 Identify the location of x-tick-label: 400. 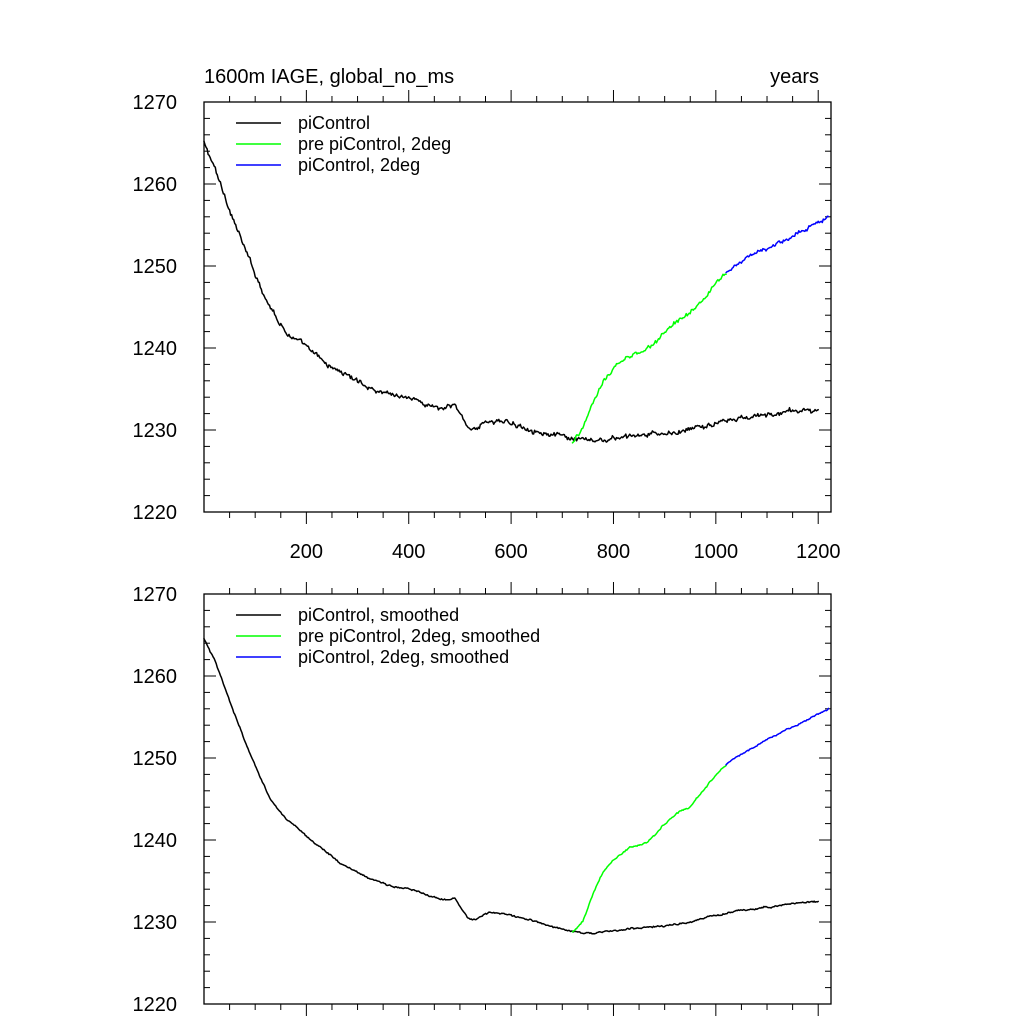
(408, 552).